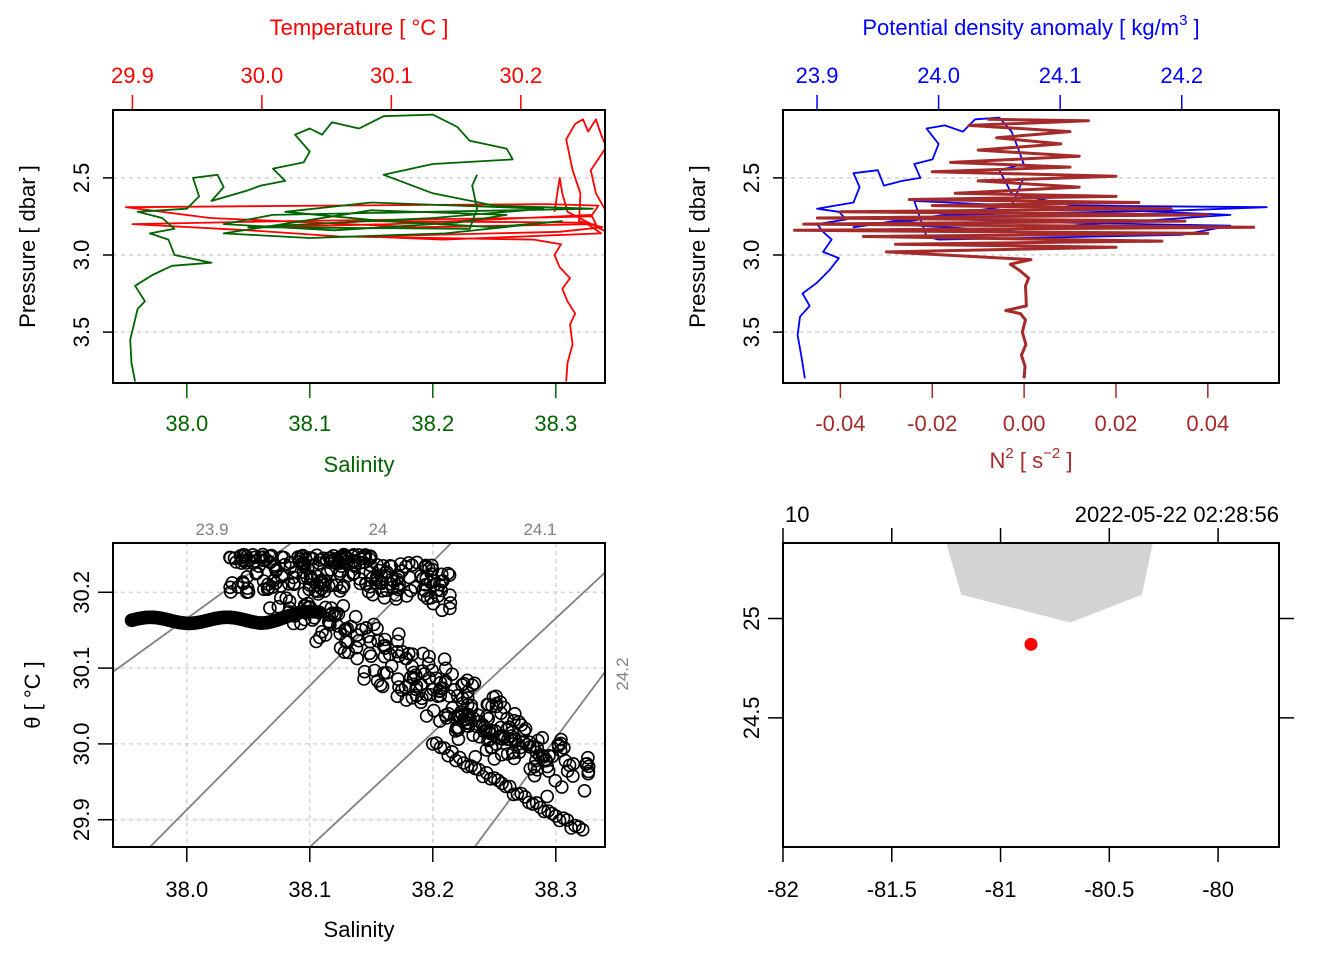 Image resolution: width=1344 pixels, height=960 pixels. I want to click on top-axis-title: Potential density anomaly [ kg/m3 ], so click(1030, 26).